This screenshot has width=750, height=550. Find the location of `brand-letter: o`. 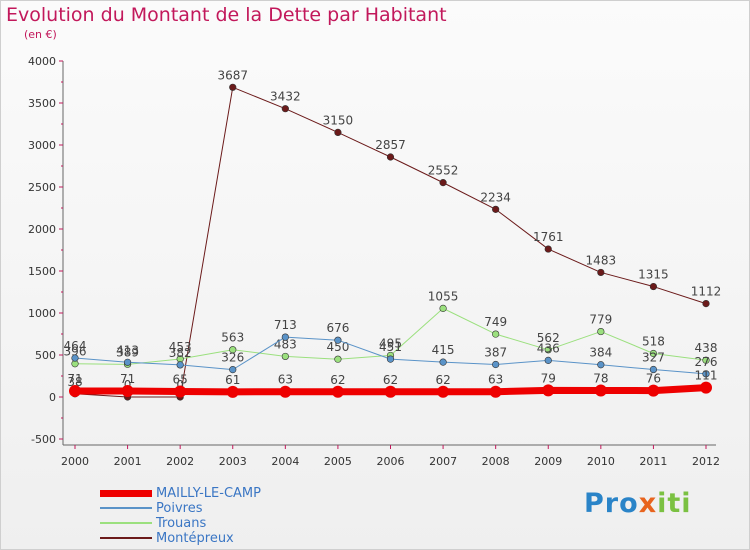

brand-letter: o is located at coordinates (629, 503).